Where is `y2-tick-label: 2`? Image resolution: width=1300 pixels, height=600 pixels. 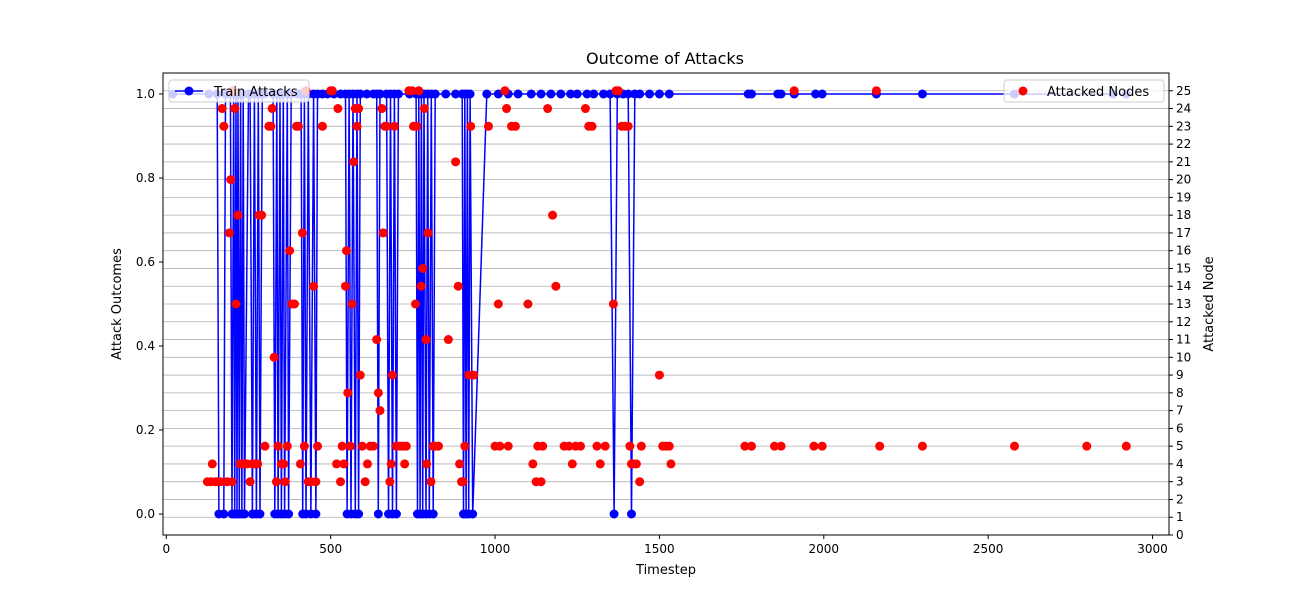
y2-tick-label: 2 is located at coordinates (1180, 499).